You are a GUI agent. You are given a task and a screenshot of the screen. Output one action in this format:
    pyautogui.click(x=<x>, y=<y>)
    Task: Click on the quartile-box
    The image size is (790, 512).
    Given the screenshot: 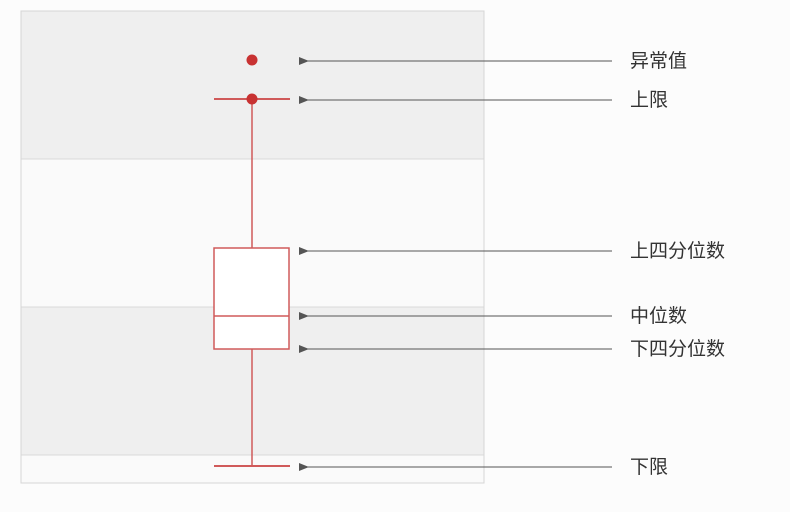 What is the action you would take?
    pyautogui.click(x=251, y=298)
    